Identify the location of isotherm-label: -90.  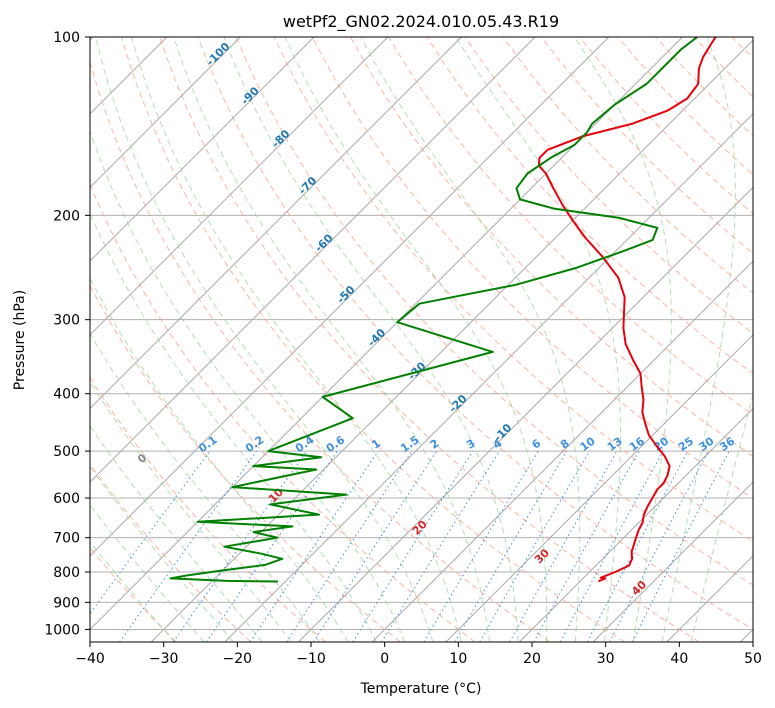
(250, 95).